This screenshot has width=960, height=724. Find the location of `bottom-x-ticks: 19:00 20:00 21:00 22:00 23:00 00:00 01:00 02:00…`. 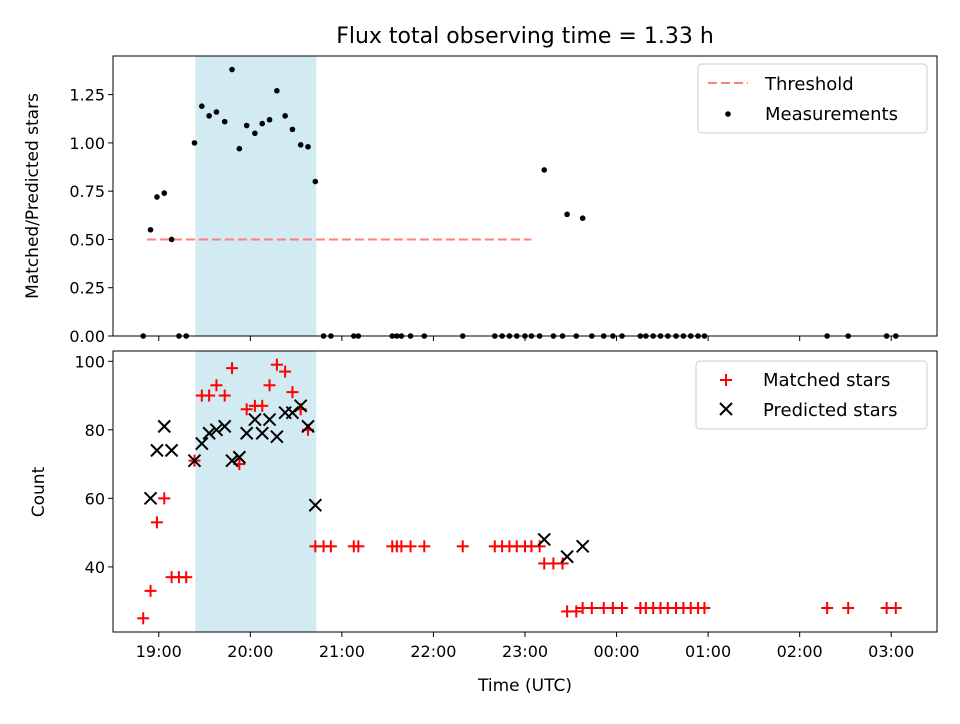

bottom-x-ticks: 19:00 20:00 21:00 22:00 23:00 00:00 01:00 02:00… is located at coordinates (525, 646).